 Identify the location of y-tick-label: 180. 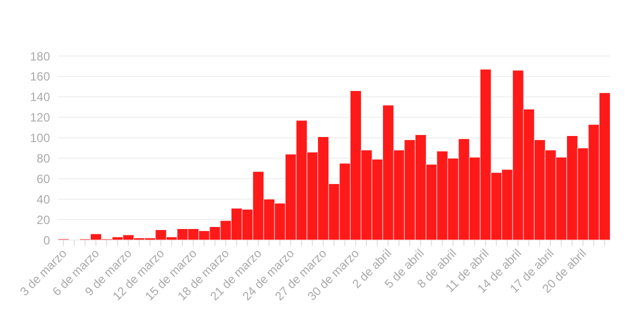
(40, 56).